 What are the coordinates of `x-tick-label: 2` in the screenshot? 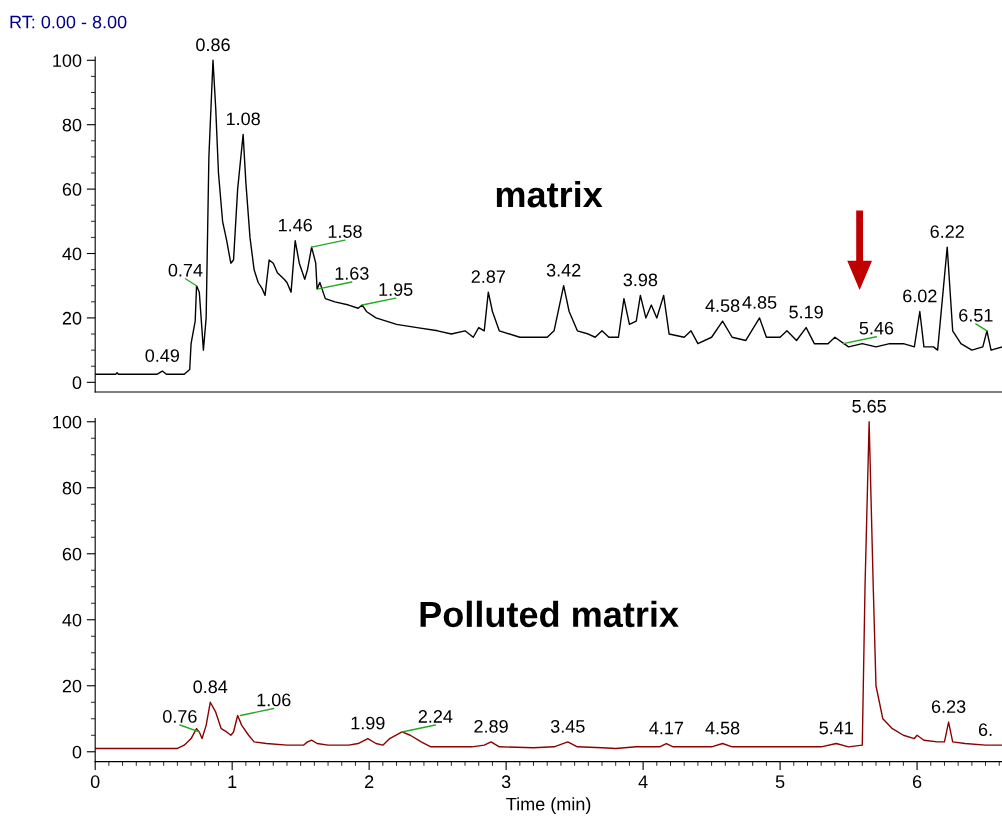 It's located at (369, 781).